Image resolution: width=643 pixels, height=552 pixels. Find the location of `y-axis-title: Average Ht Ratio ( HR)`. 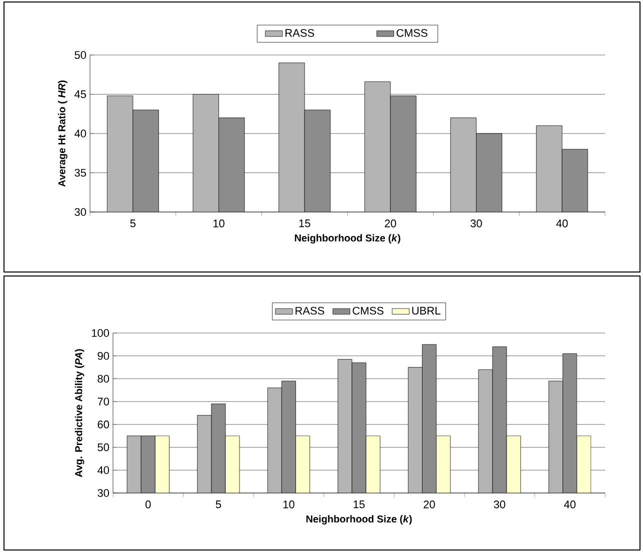

y-axis-title: Average Ht Ratio ( HR) is located at coordinates (63, 133).